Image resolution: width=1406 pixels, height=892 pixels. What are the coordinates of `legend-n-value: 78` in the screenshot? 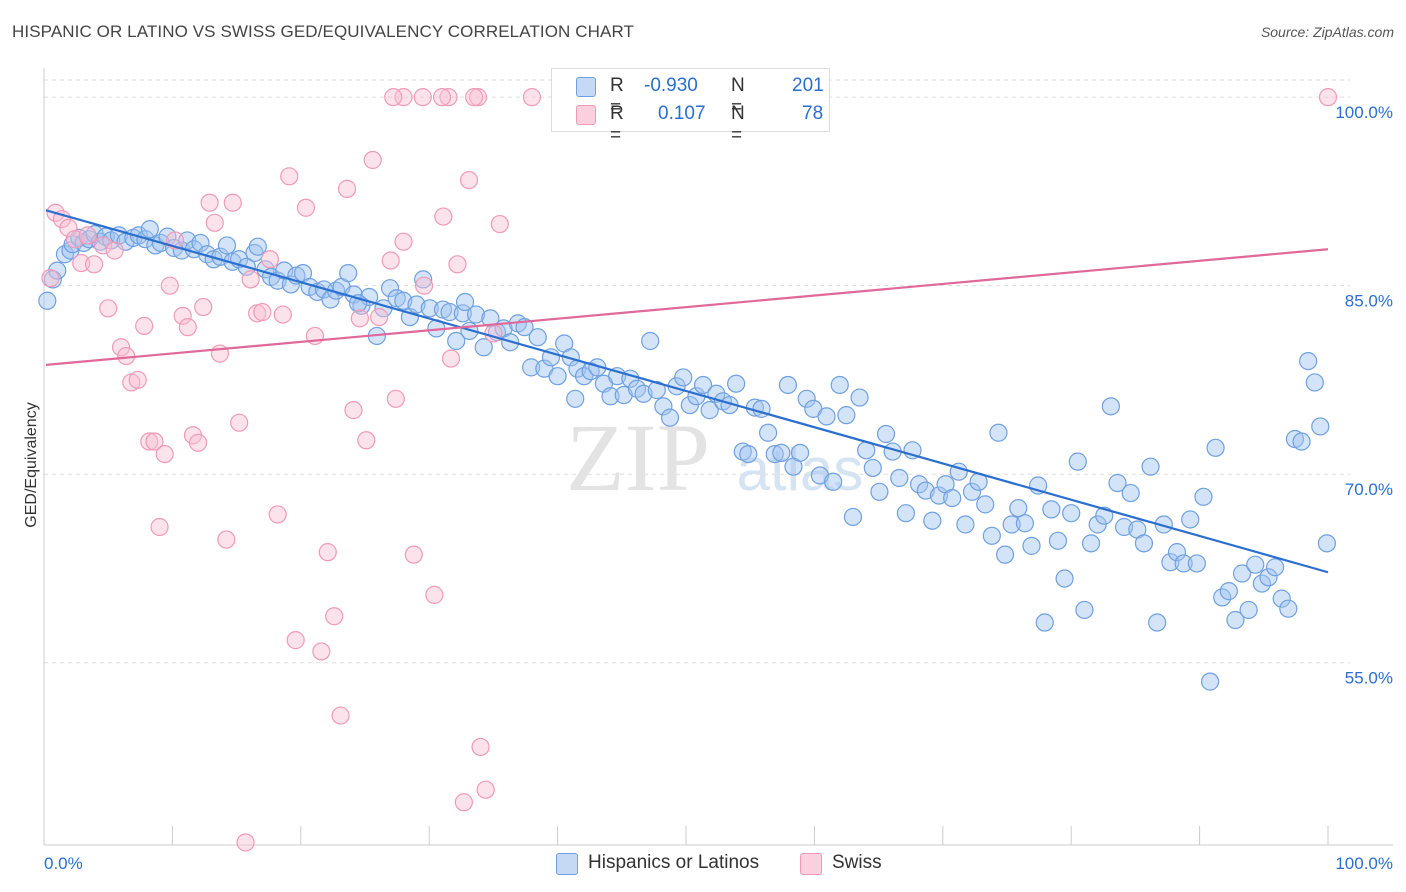 It's located at (813, 113).